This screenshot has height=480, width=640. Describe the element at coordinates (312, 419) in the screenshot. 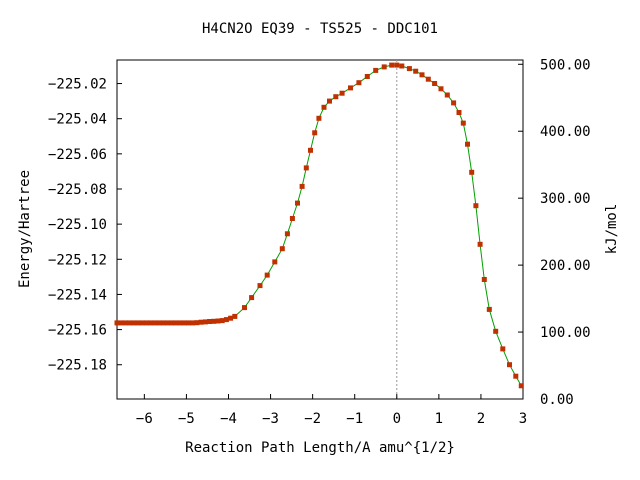

I see `x-tick-label: −2` at that location.